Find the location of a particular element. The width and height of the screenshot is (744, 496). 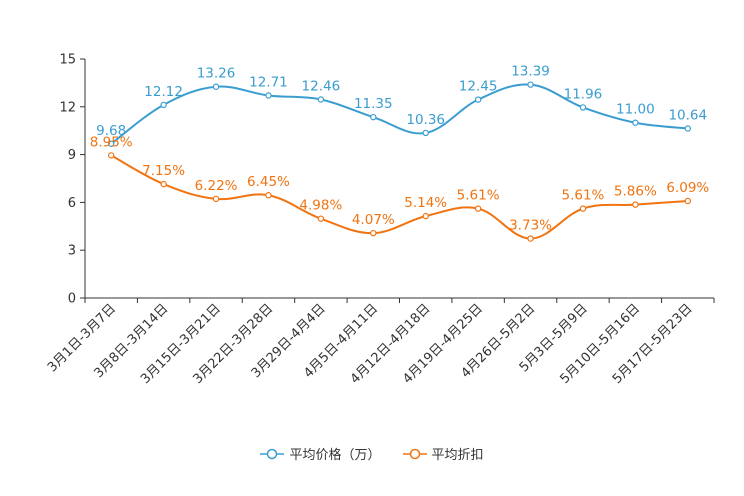

series-0-label-1: 12.12 is located at coordinates (163, 92).